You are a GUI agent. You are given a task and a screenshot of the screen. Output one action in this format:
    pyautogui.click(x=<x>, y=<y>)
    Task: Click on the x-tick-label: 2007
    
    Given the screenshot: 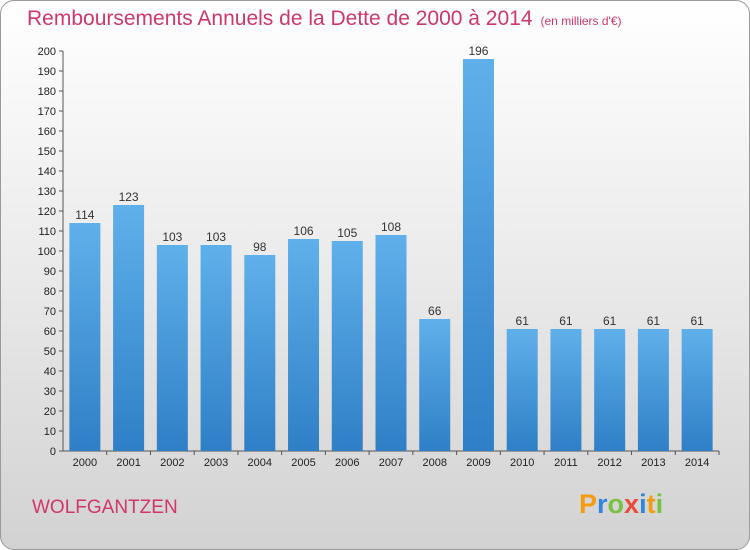 What is the action you would take?
    pyautogui.click(x=391, y=463)
    